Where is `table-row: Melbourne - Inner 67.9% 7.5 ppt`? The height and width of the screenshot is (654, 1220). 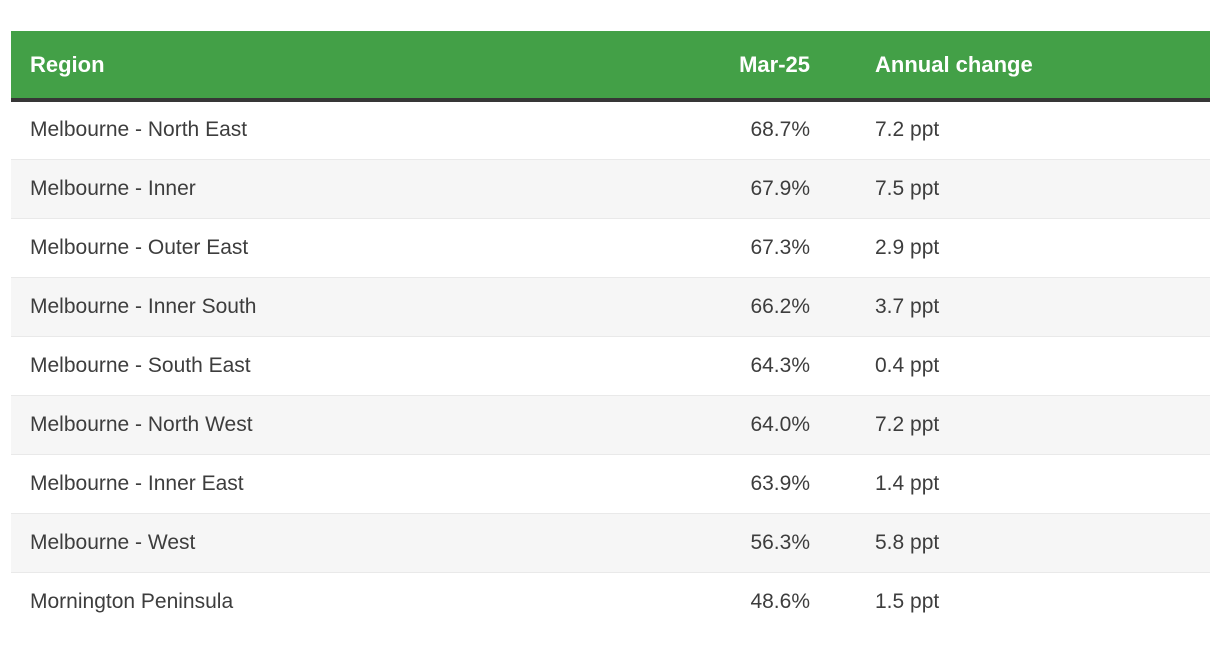
table-row: Melbourne - Inner 67.9% 7.5 ppt is located at coordinates (610, 188).